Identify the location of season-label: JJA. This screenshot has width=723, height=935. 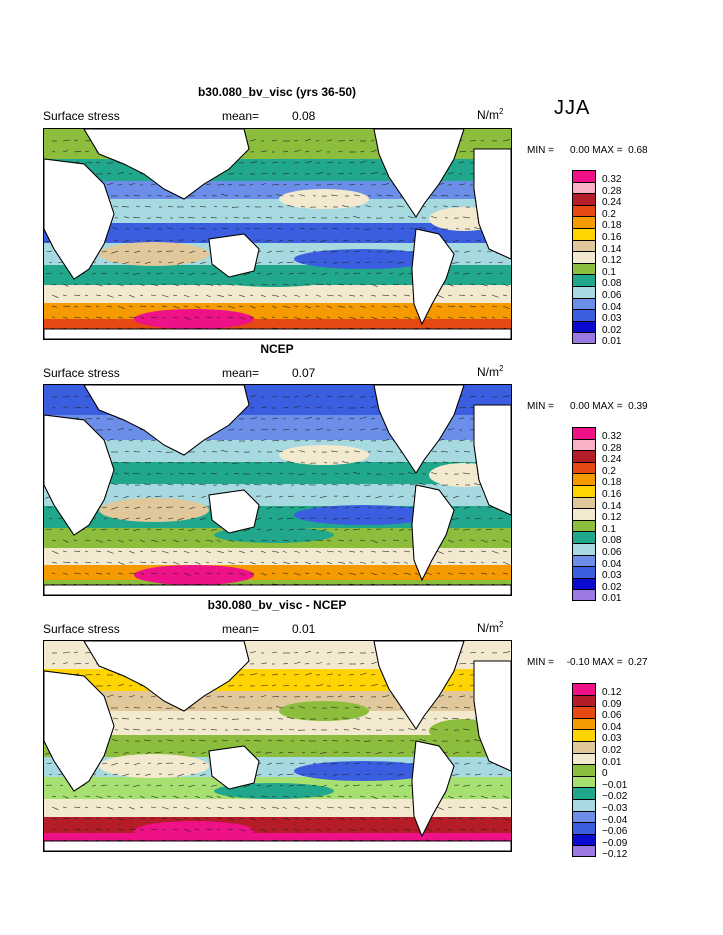
(572, 108).